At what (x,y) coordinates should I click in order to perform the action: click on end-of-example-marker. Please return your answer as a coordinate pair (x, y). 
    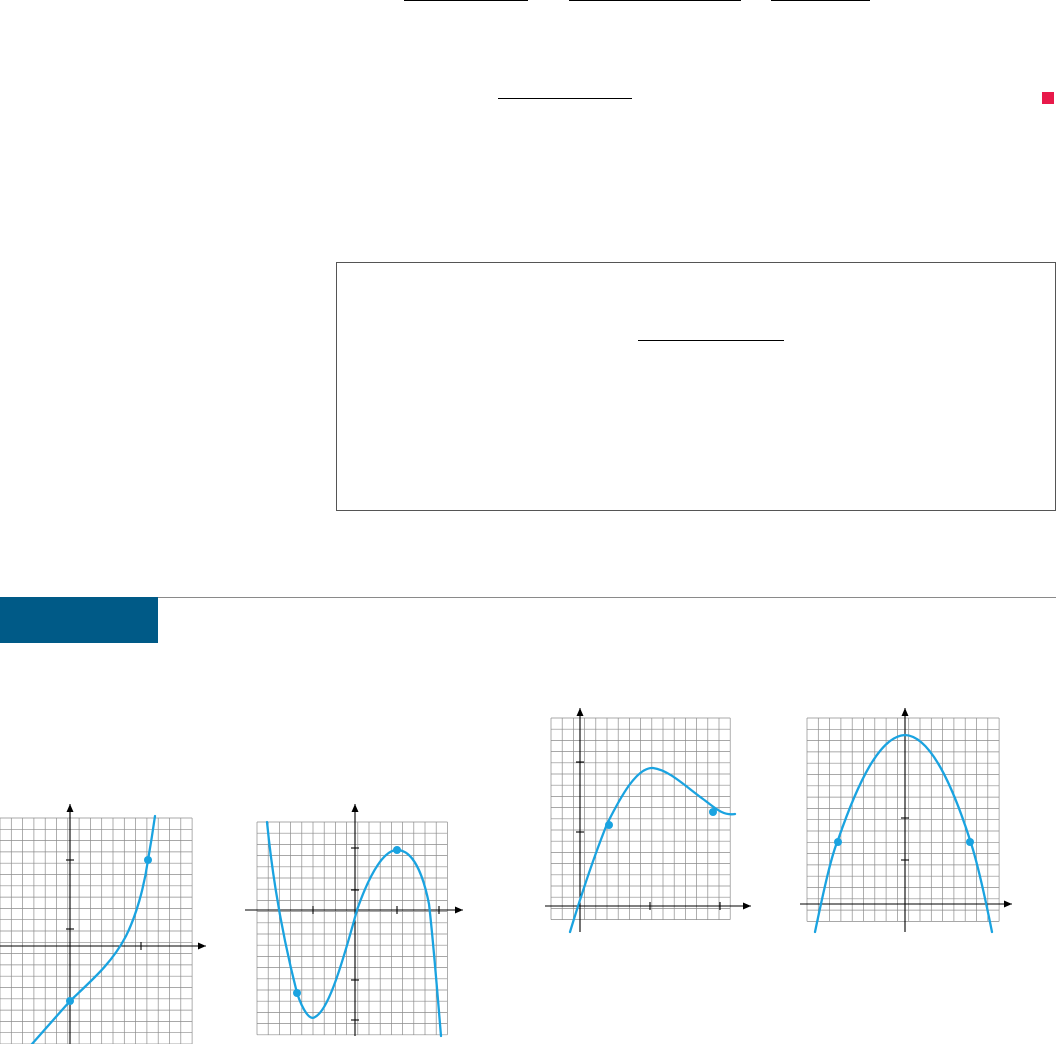
    Looking at the image, I should click on (1048, 98).